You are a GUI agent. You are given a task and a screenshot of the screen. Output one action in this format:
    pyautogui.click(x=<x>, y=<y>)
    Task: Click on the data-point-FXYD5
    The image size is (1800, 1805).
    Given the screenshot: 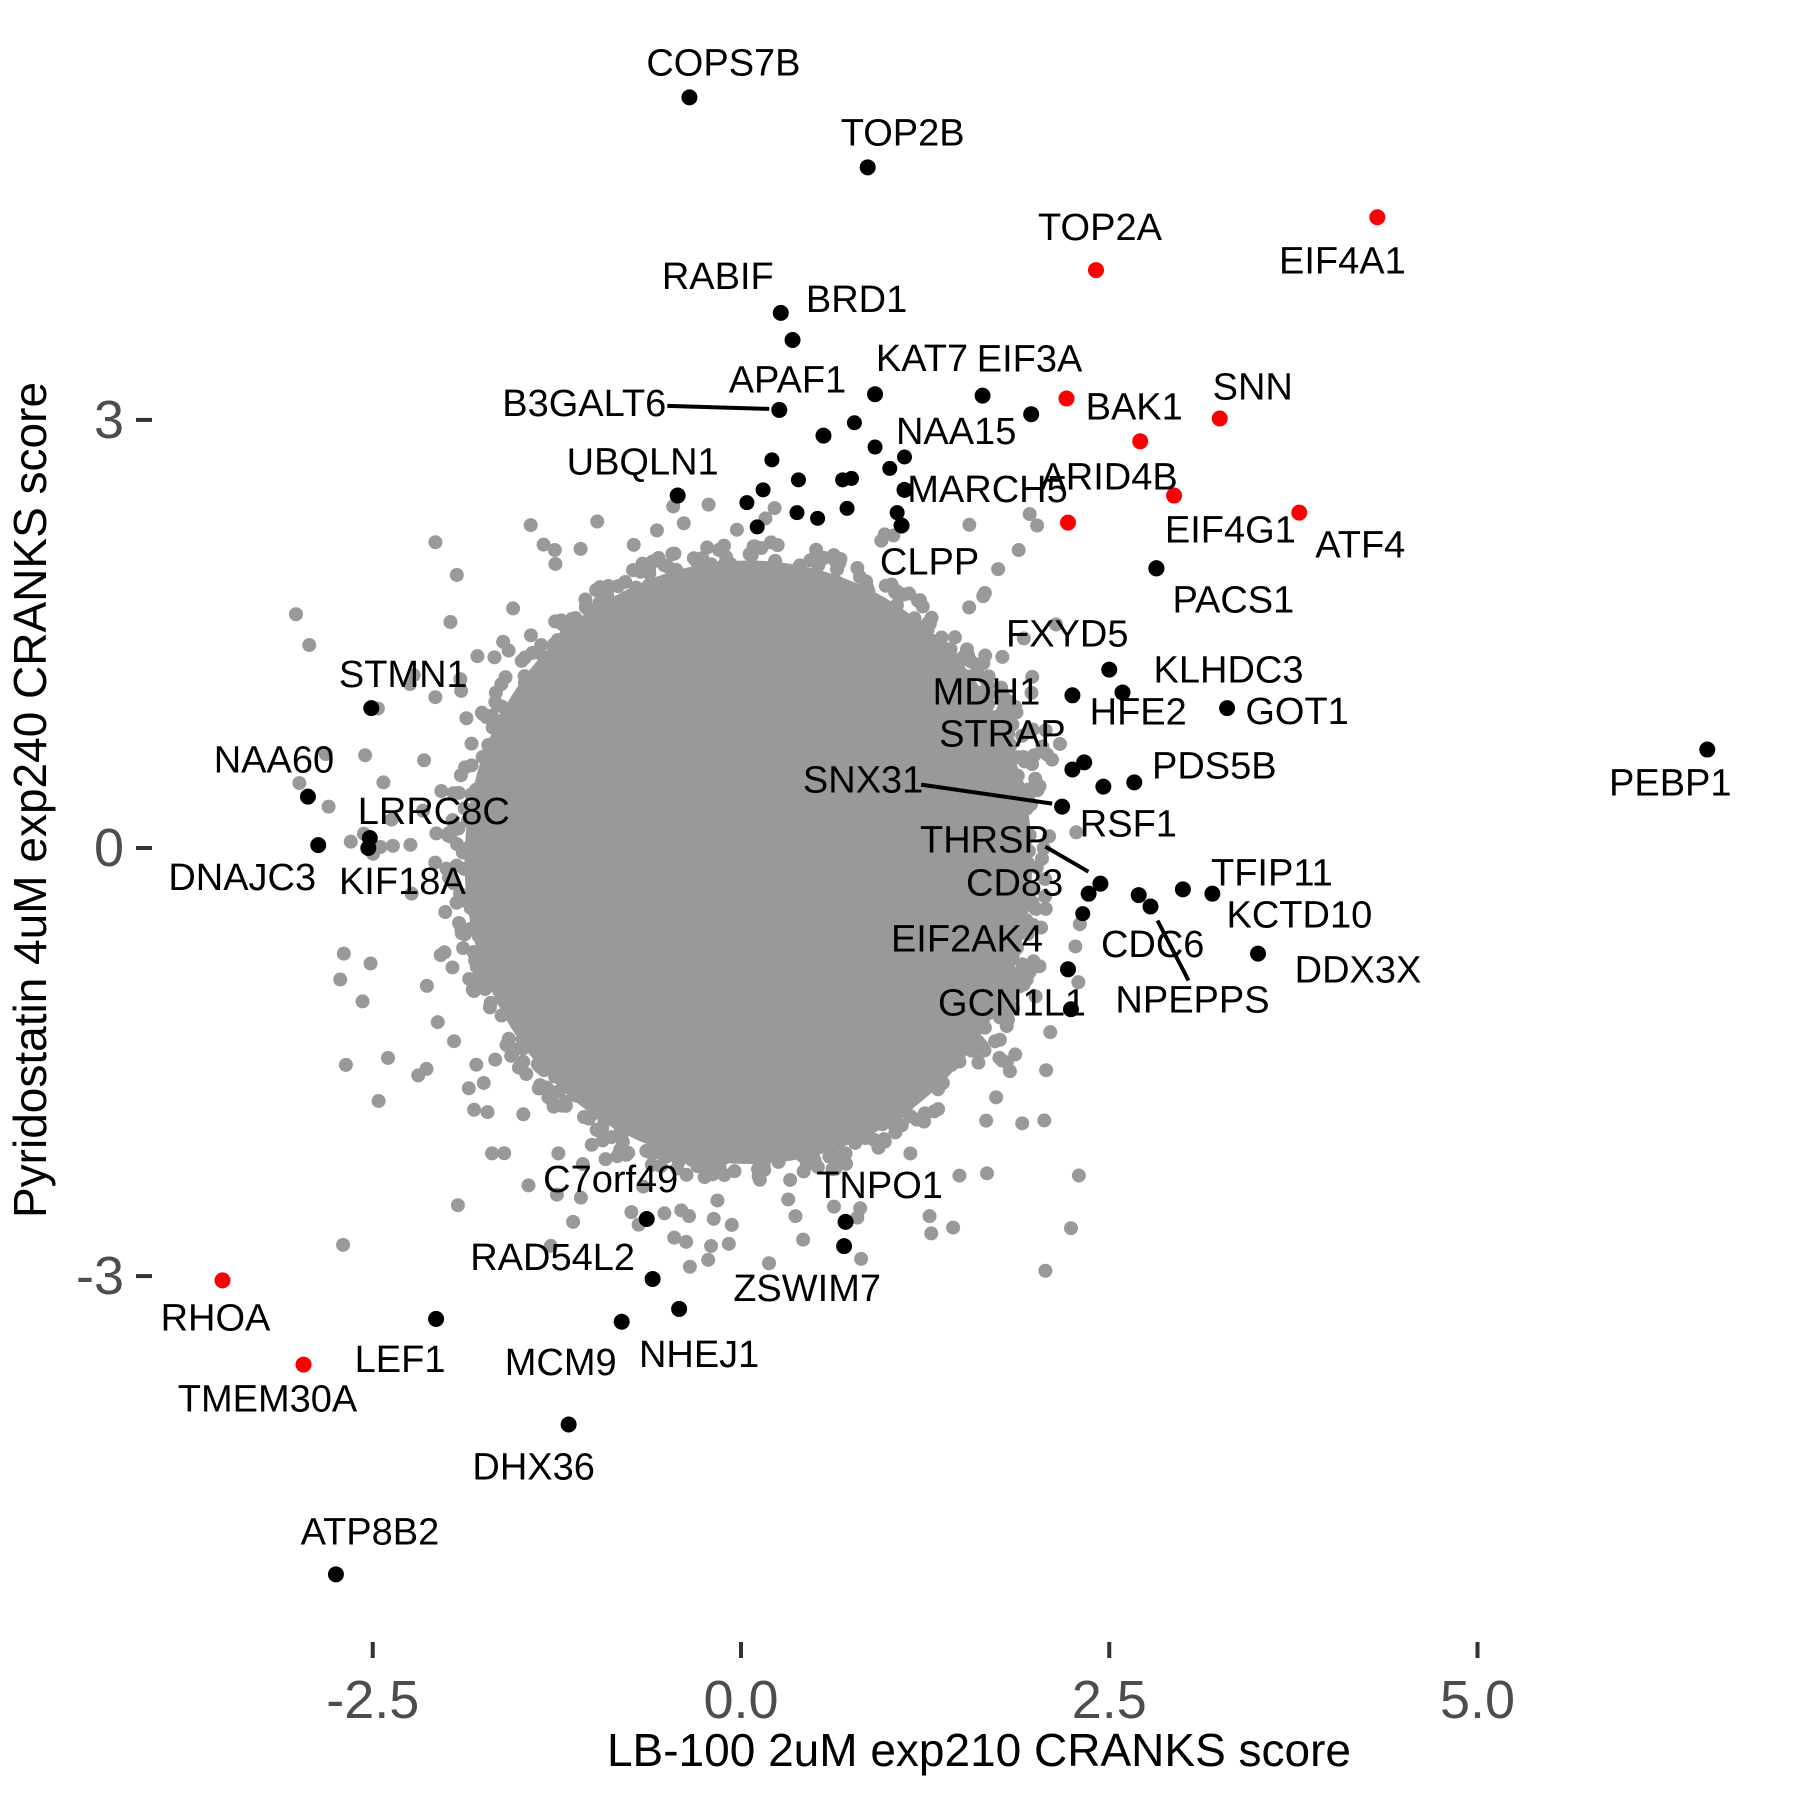 What is the action you would take?
    pyautogui.click(x=1109, y=669)
    